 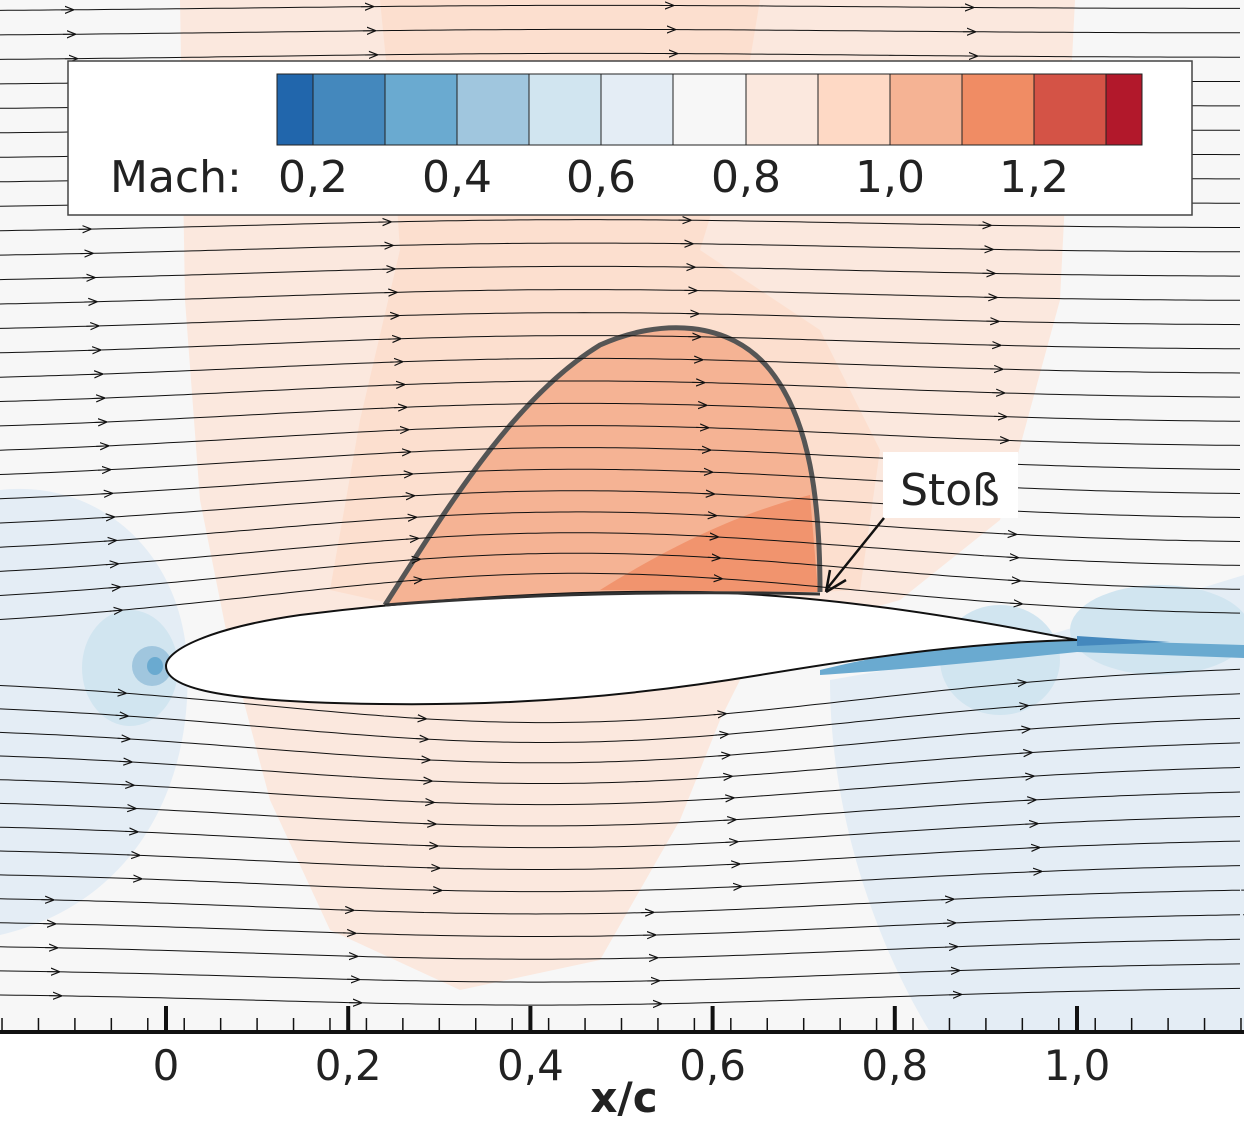 What do you see at coordinates (746, 177) in the screenshot?
I see `colorbar-tick-label: 0,8` at bounding box center [746, 177].